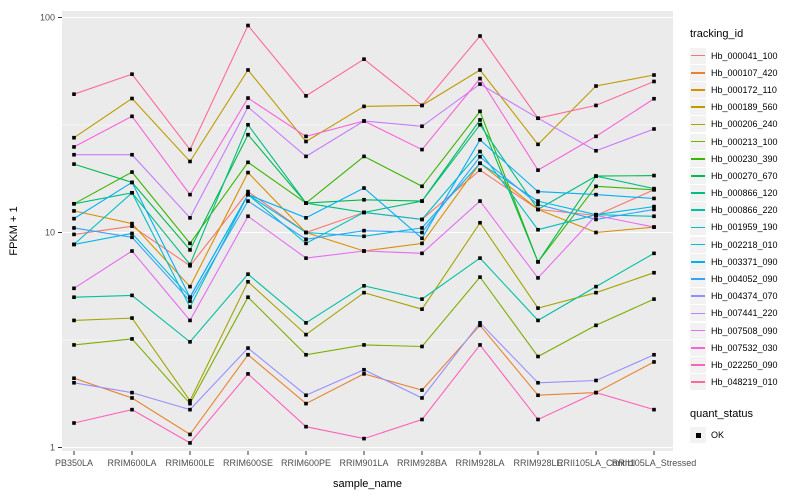 The image size is (800, 500). I want to click on legend-item-label: Hb_001959_190, so click(744, 227).